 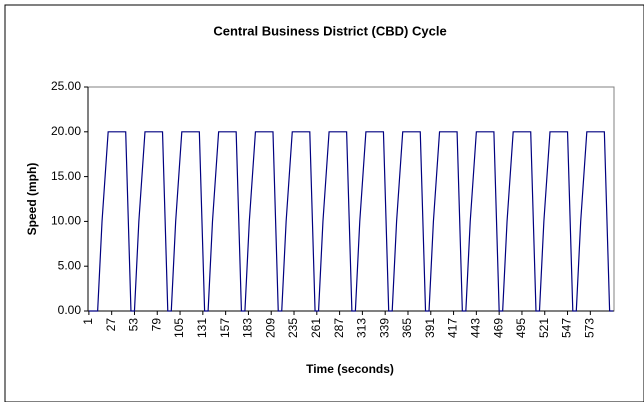 I want to click on x-tick-label: 547, so click(x=567, y=328).